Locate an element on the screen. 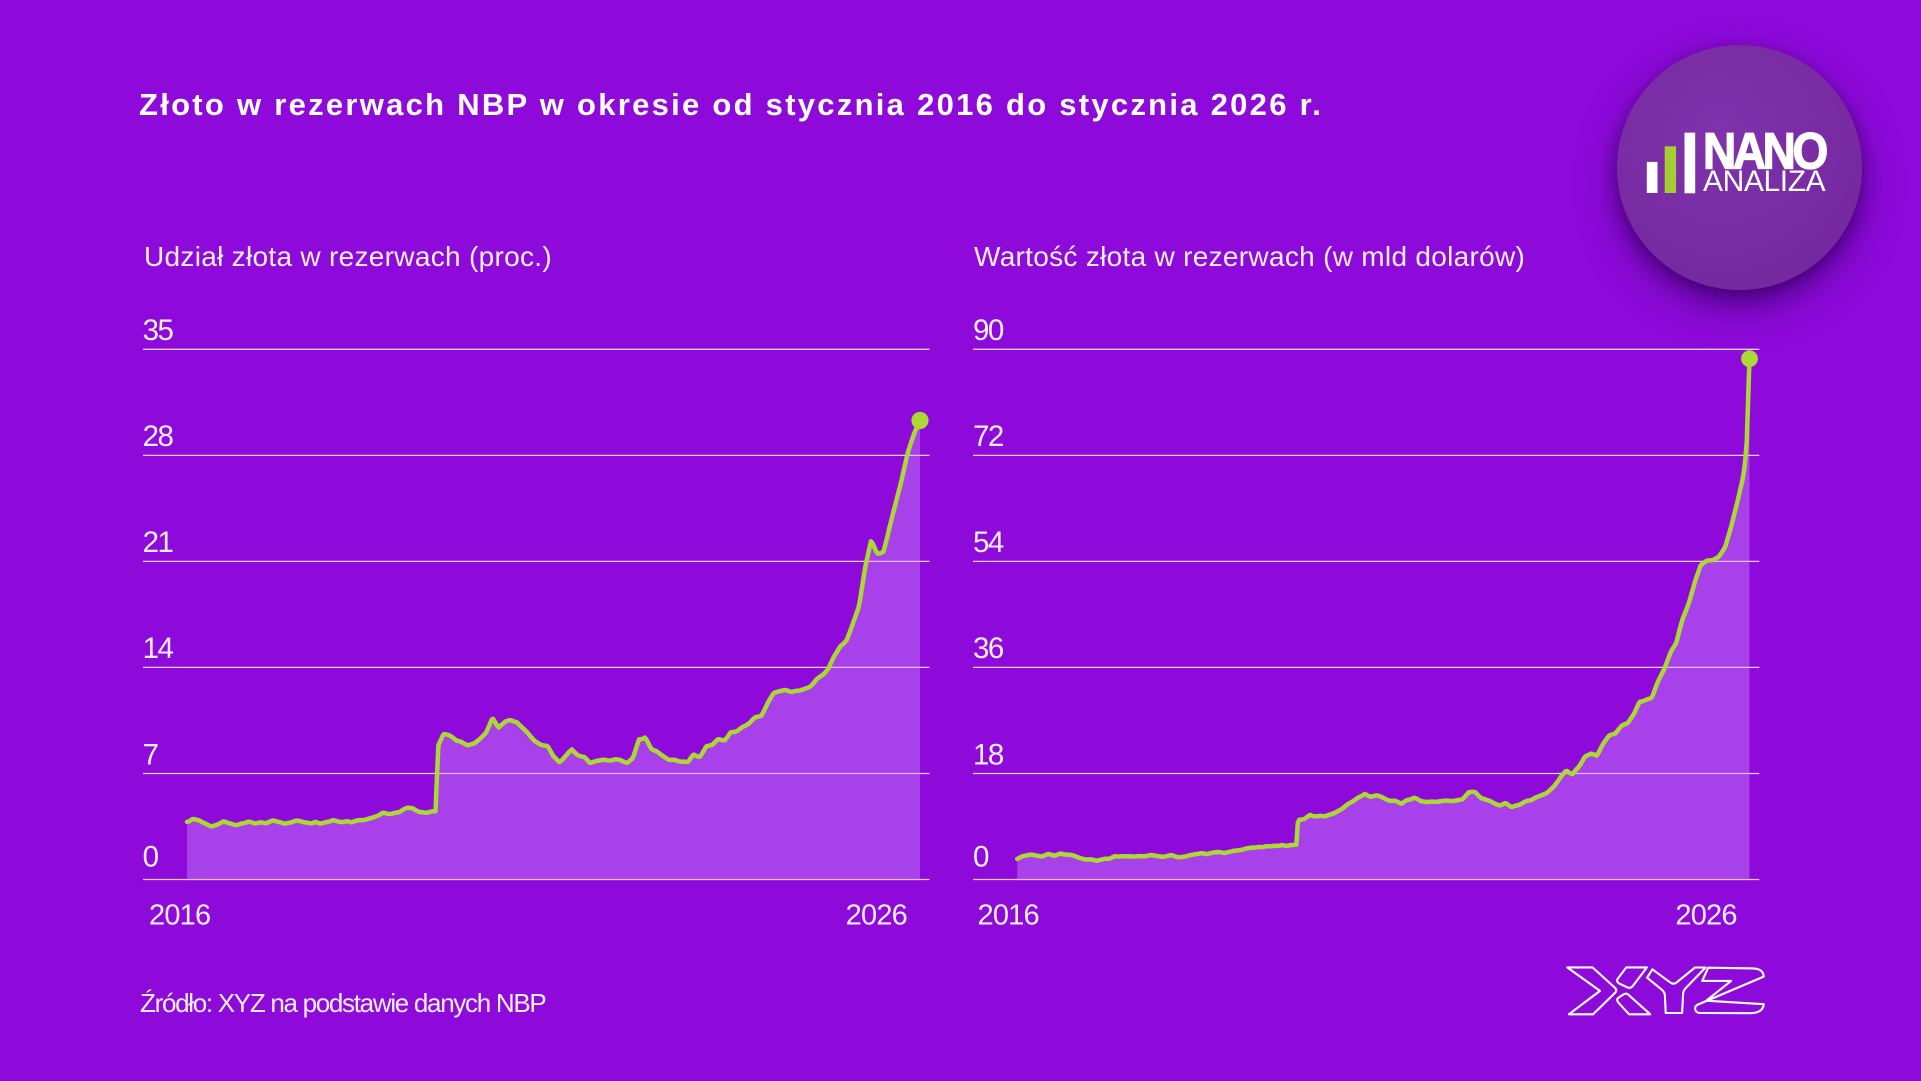 This screenshot has width=1921, height=1081. svg-text: 7 is located at coordinates (150, 754).